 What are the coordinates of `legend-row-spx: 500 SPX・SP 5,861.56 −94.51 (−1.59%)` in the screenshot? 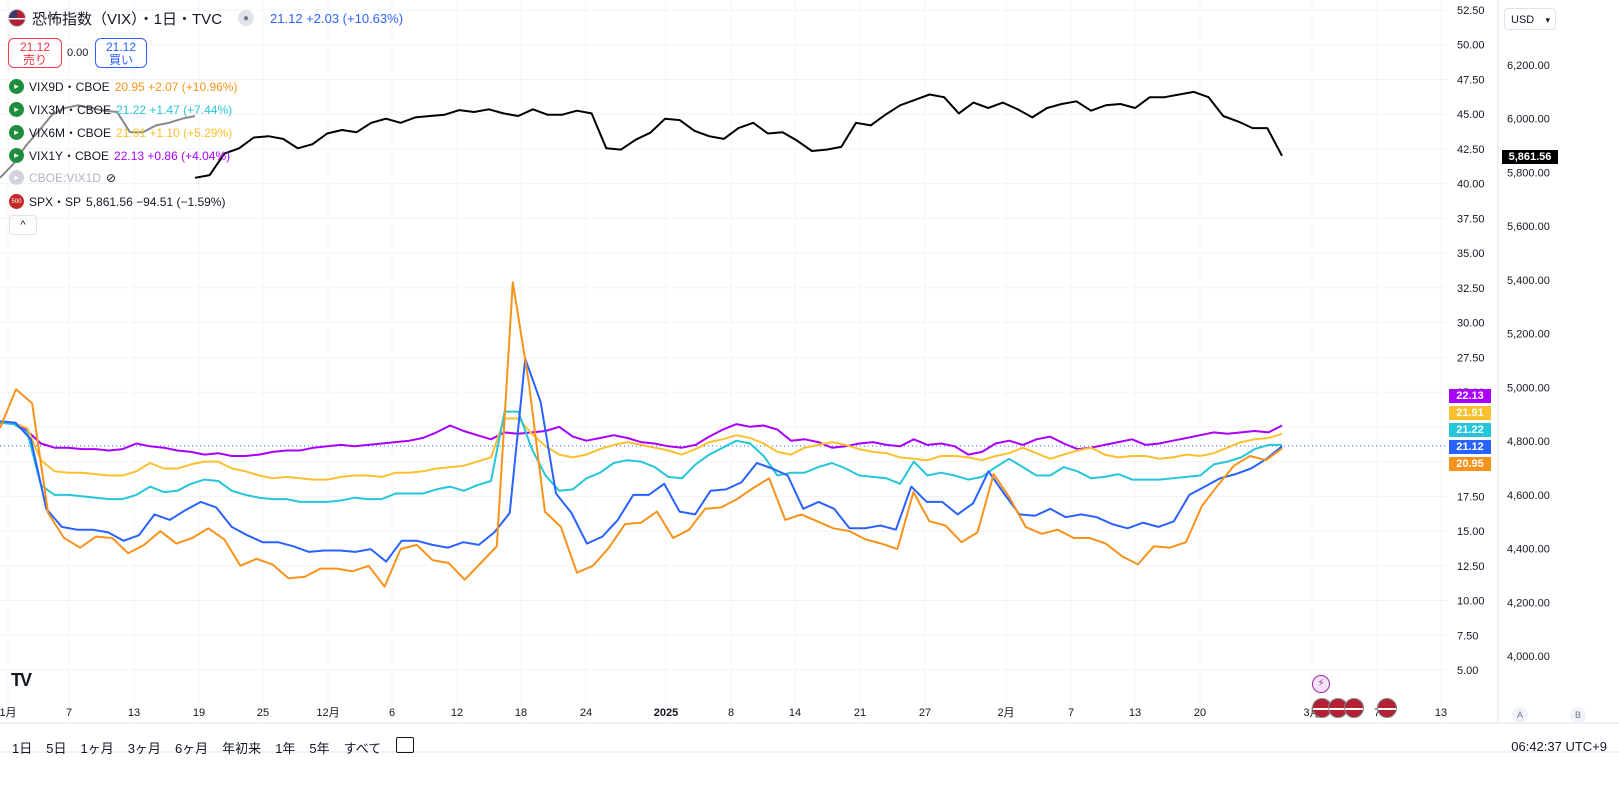 It's located at (117, 201).